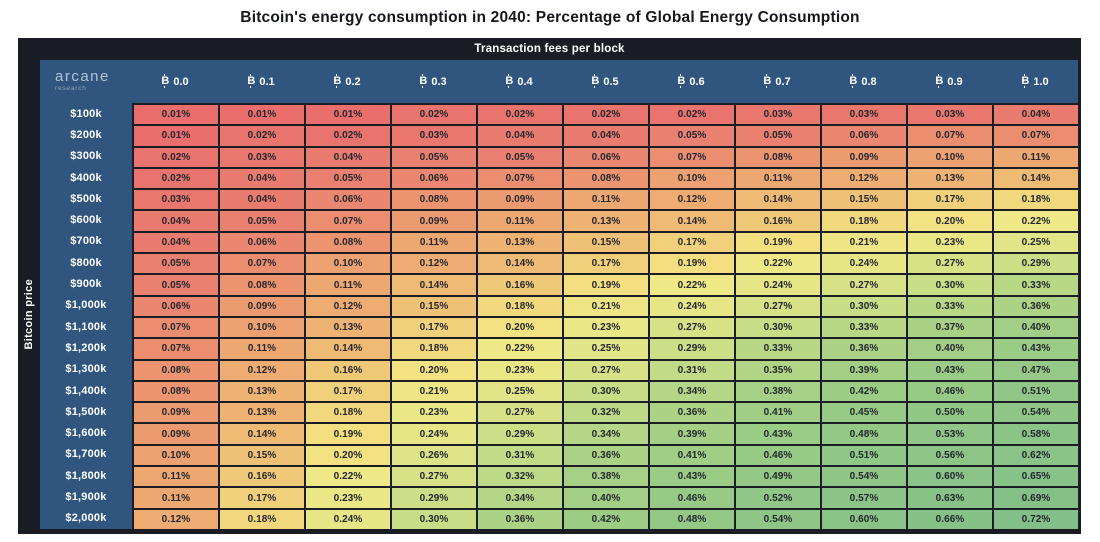  Describe the element at coordinates (86, 156) in the screenshot. I see `row-header: $300k` at that location.